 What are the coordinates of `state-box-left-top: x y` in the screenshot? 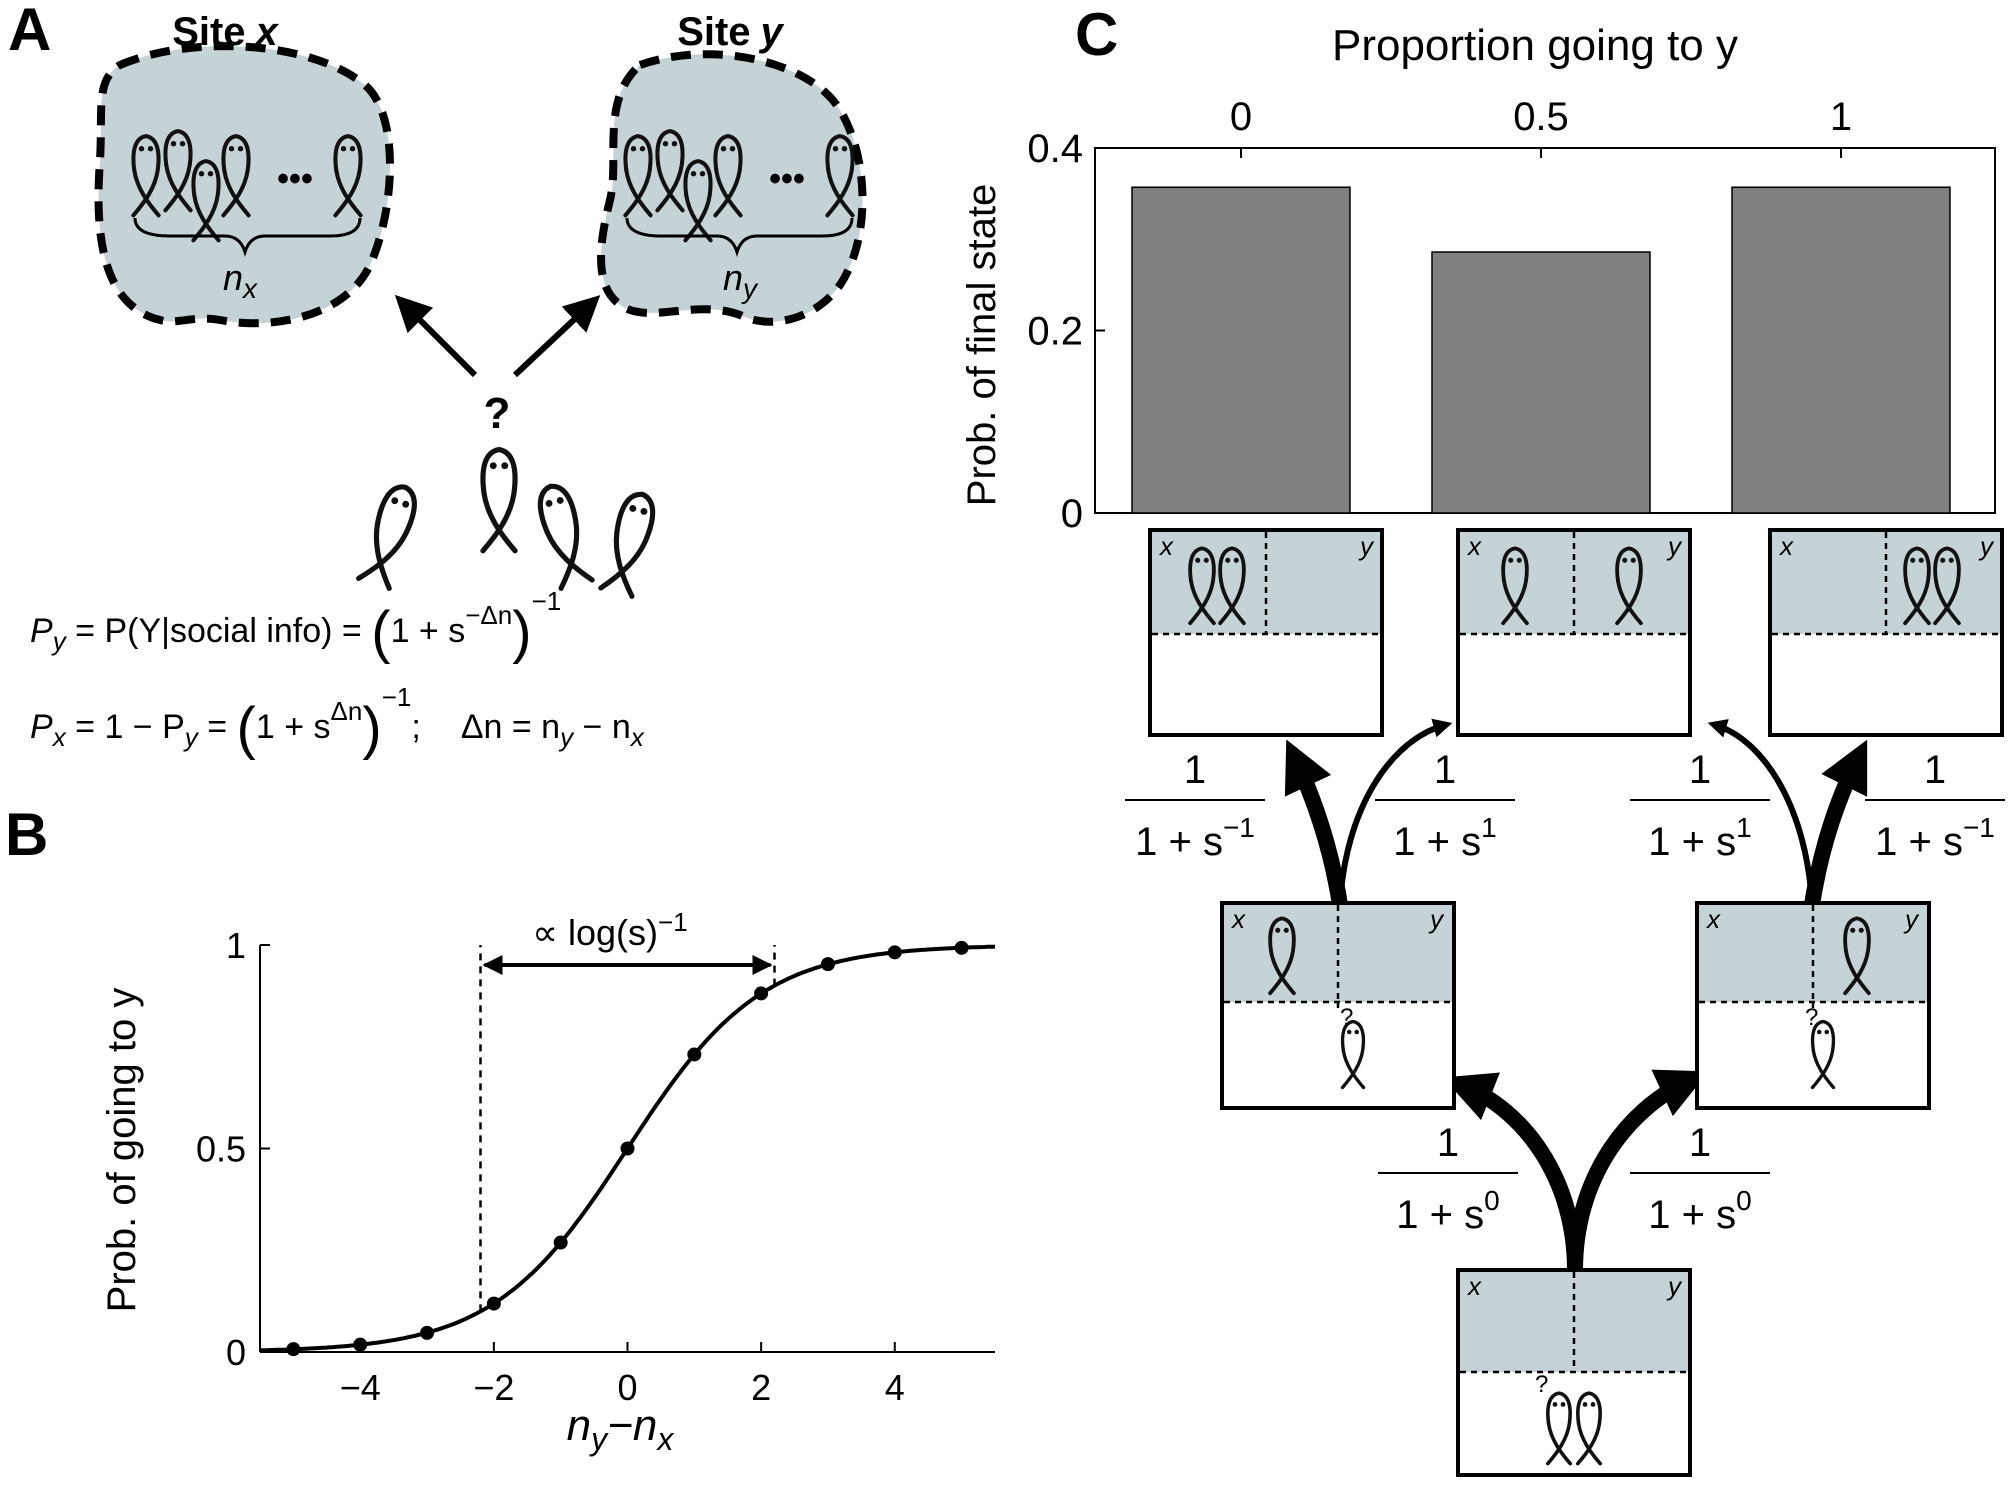 It's located at (1266, 632).